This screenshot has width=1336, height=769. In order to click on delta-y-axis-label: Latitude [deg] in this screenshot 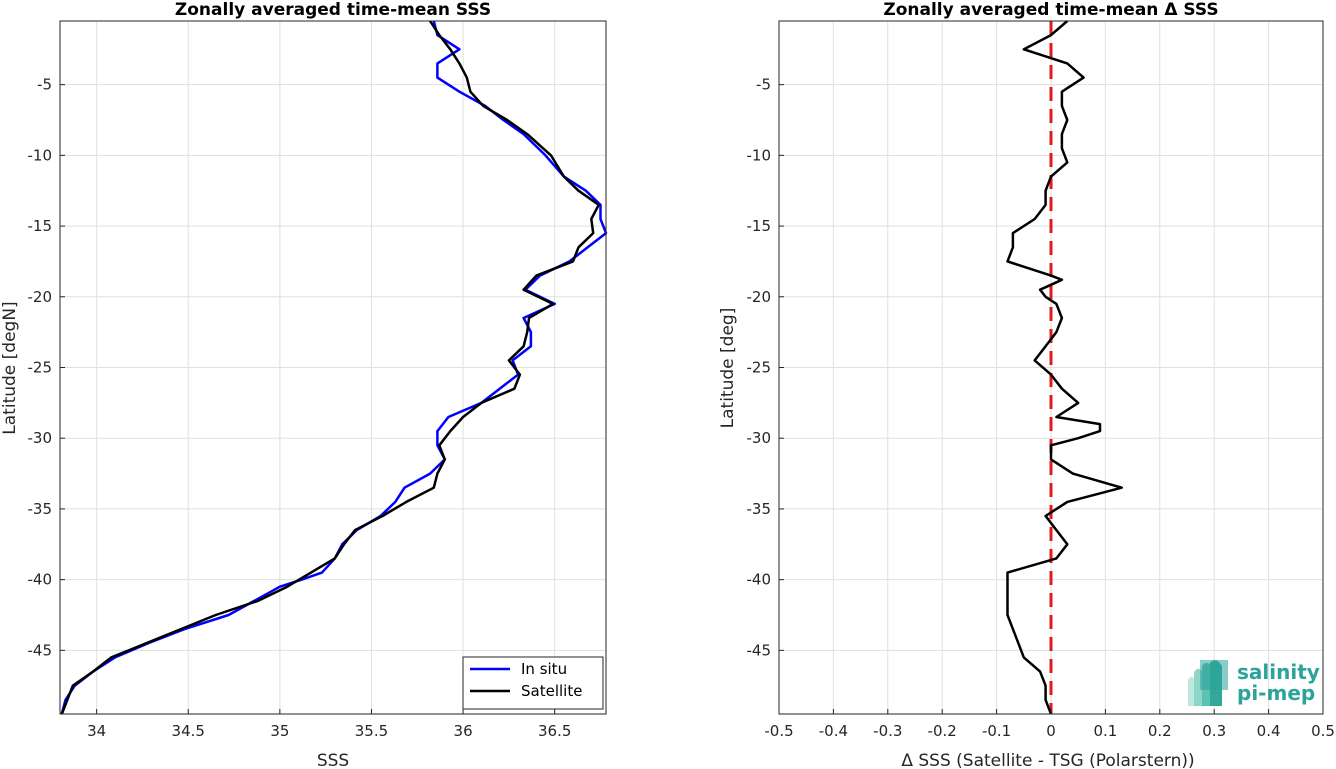, I will do `click(728, 368)`.